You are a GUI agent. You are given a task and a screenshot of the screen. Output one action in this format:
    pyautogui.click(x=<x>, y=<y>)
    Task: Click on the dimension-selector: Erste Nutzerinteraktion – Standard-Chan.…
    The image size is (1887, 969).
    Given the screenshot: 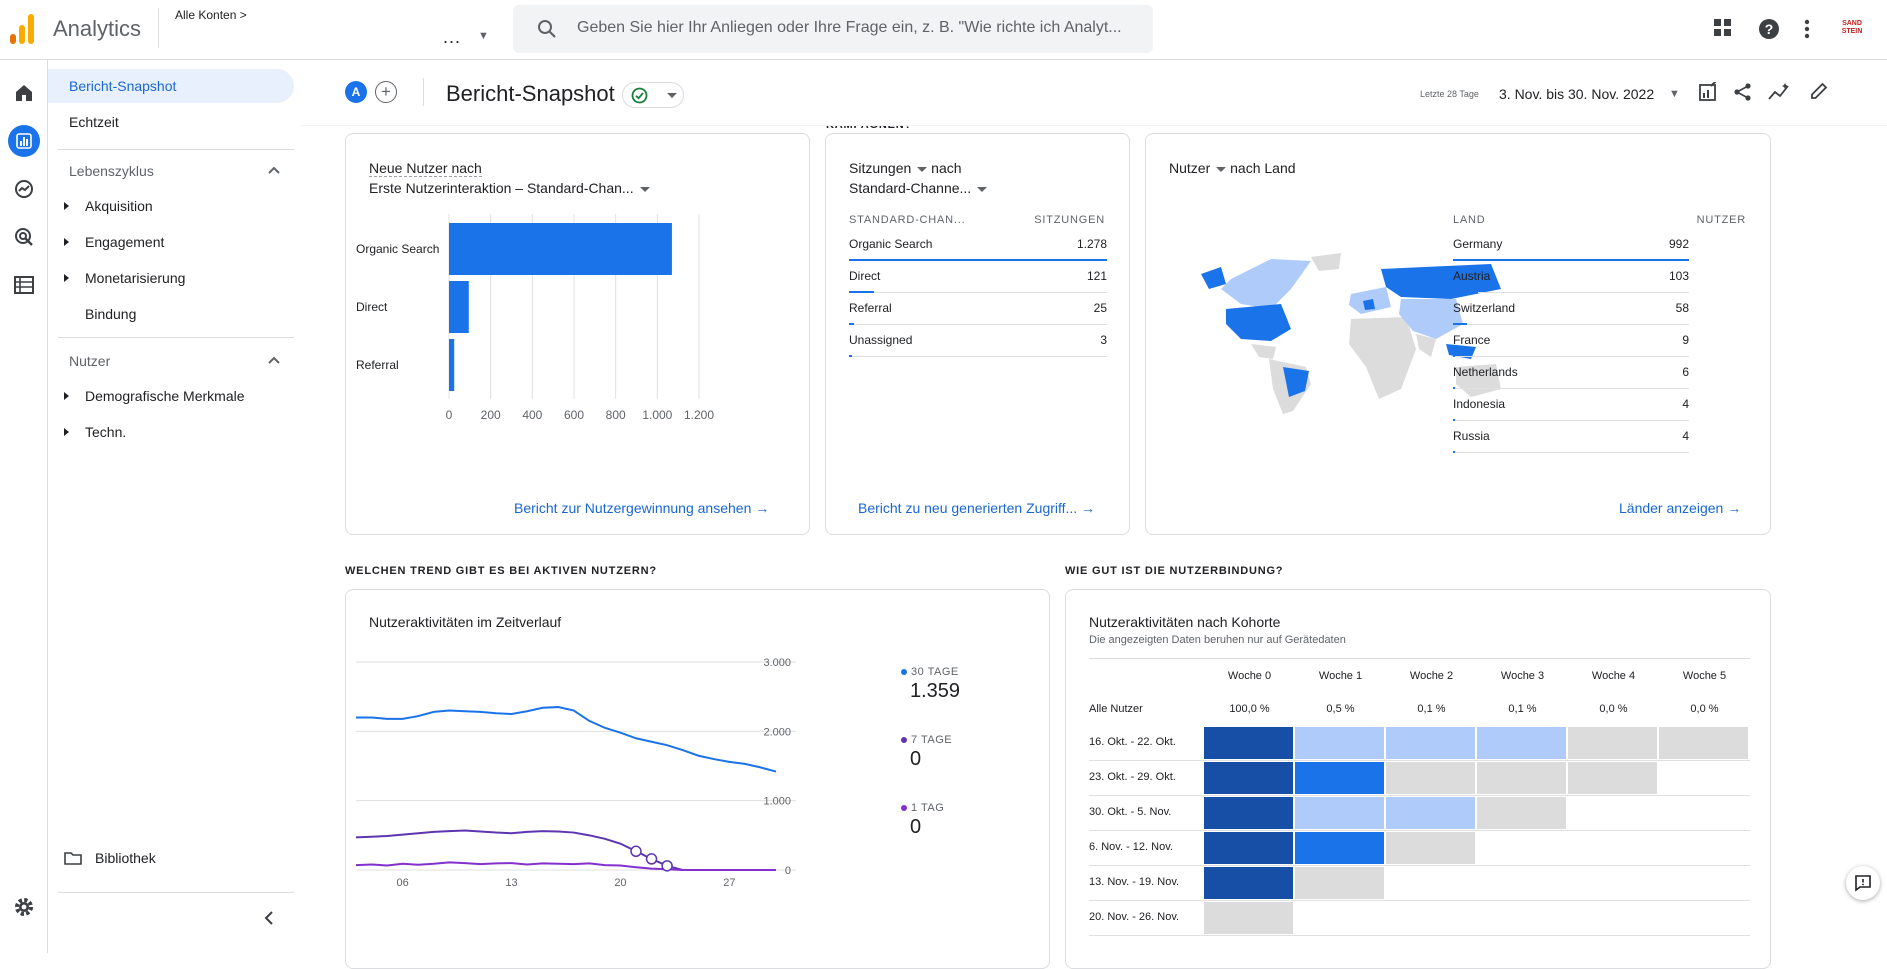 What is the action you would take?
    pyautogui.click(x=509, y=188)
    